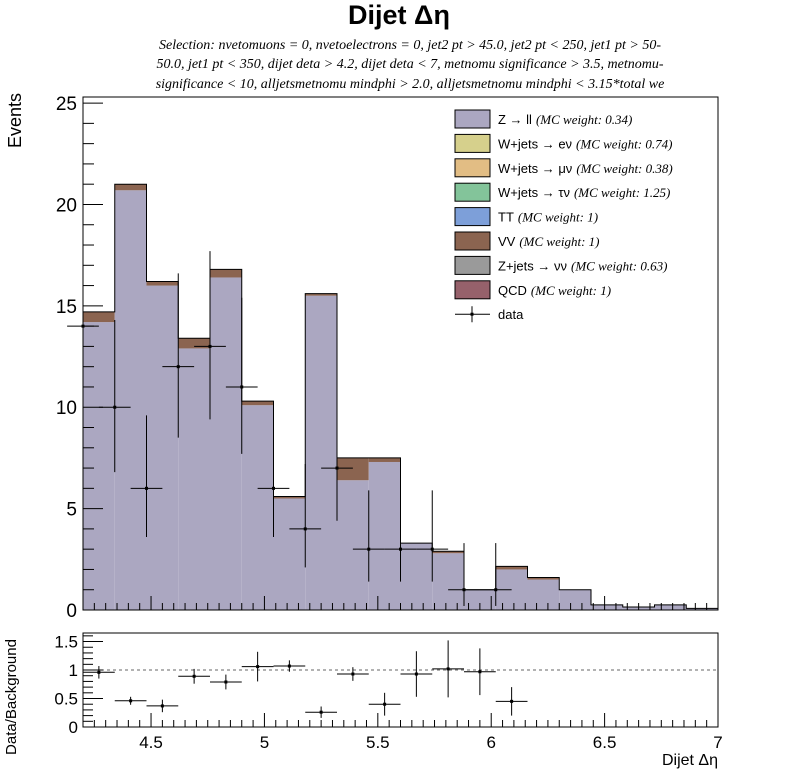 The width and height of the screenshot is (798, 774). Describe the element at coordinates (549, 241) in the screenshot. I see `legend-entry-vv: VV (MC weight: 1)` at that location.